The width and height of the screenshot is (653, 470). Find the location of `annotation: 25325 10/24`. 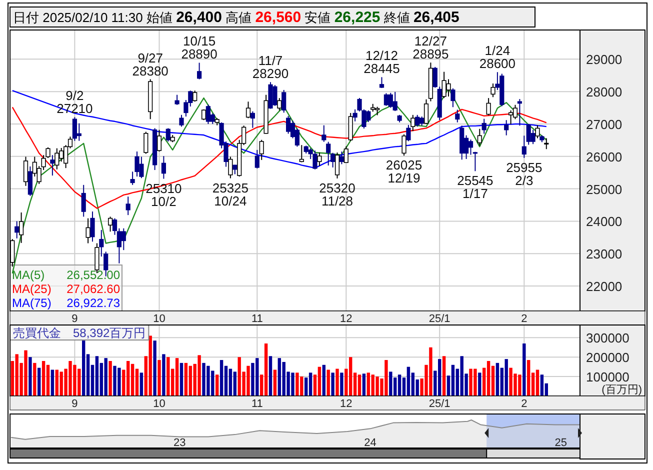

annotation: 25325 10/24 is located at coordinates (230, 194).